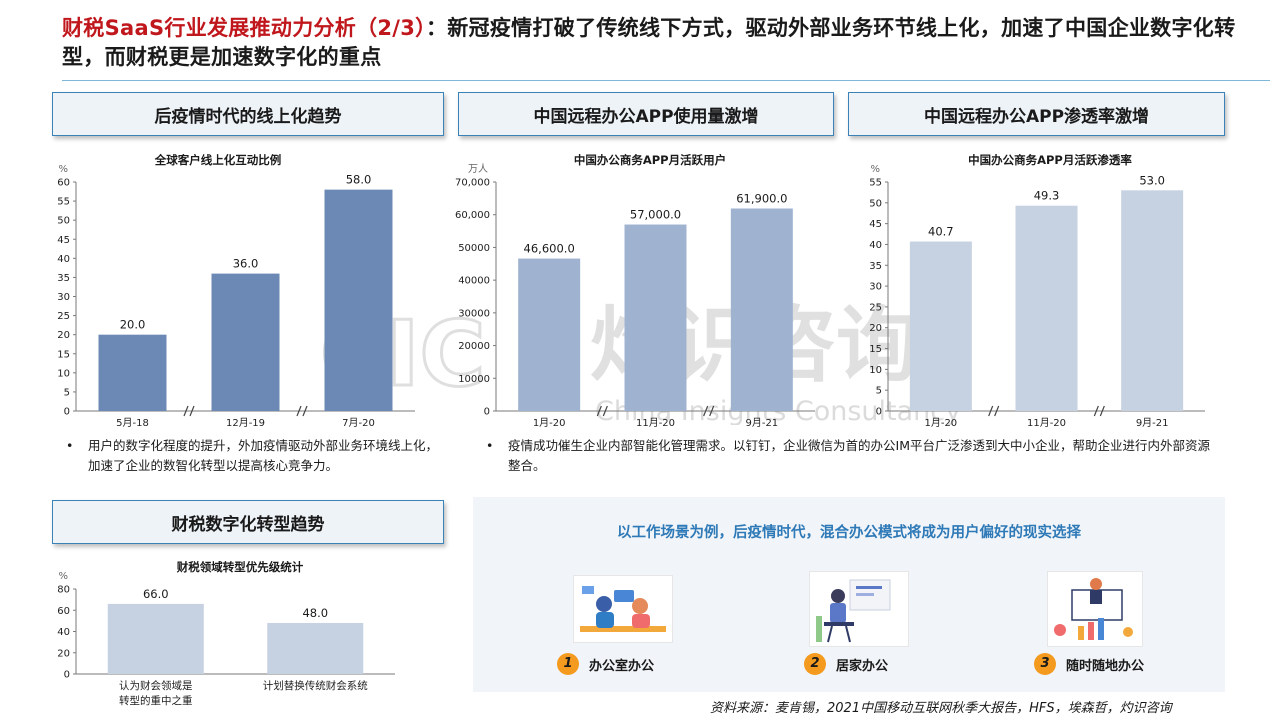 Image resolution: width=1280 pixels, height=720 pixels. Describe the element at coordinates (655, 215) in the screenshot. I see `bar-value-label: 57,000.0` at that location.